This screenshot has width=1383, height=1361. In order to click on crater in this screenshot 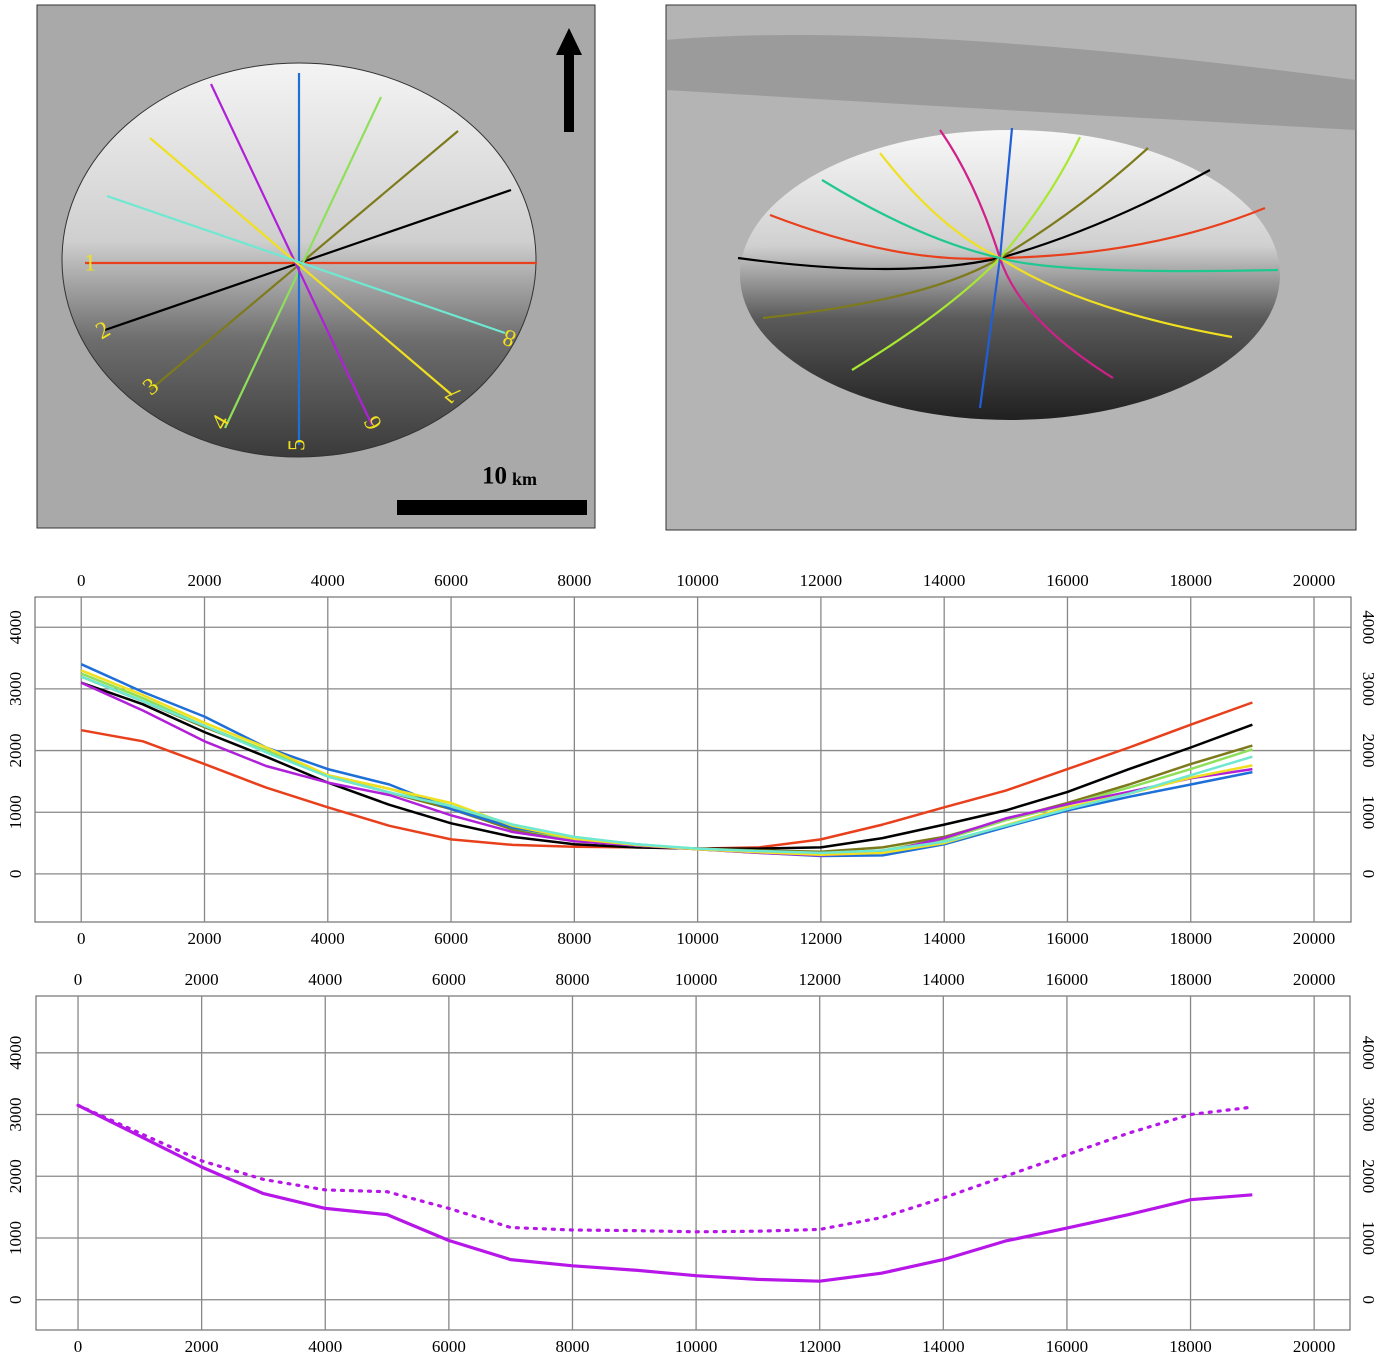, I will do `click(1010, 275)`.